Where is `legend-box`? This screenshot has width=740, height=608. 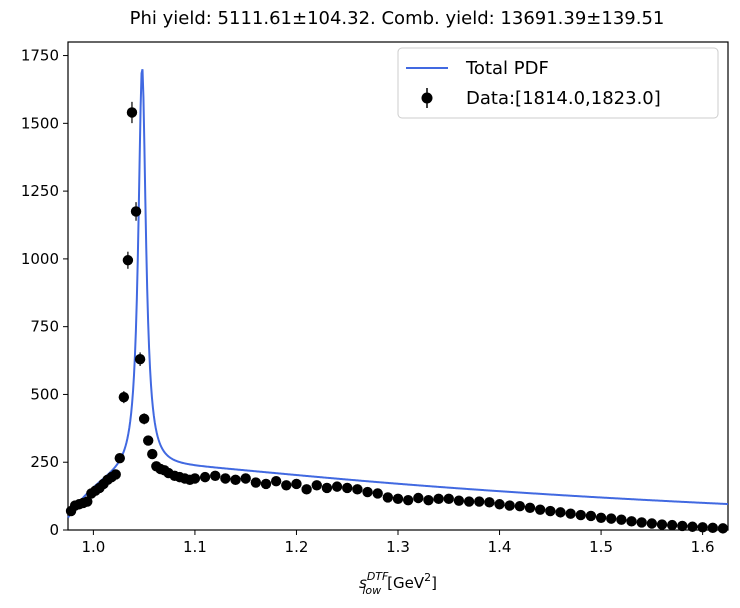
legend-box is located at coordinates (558, 83).